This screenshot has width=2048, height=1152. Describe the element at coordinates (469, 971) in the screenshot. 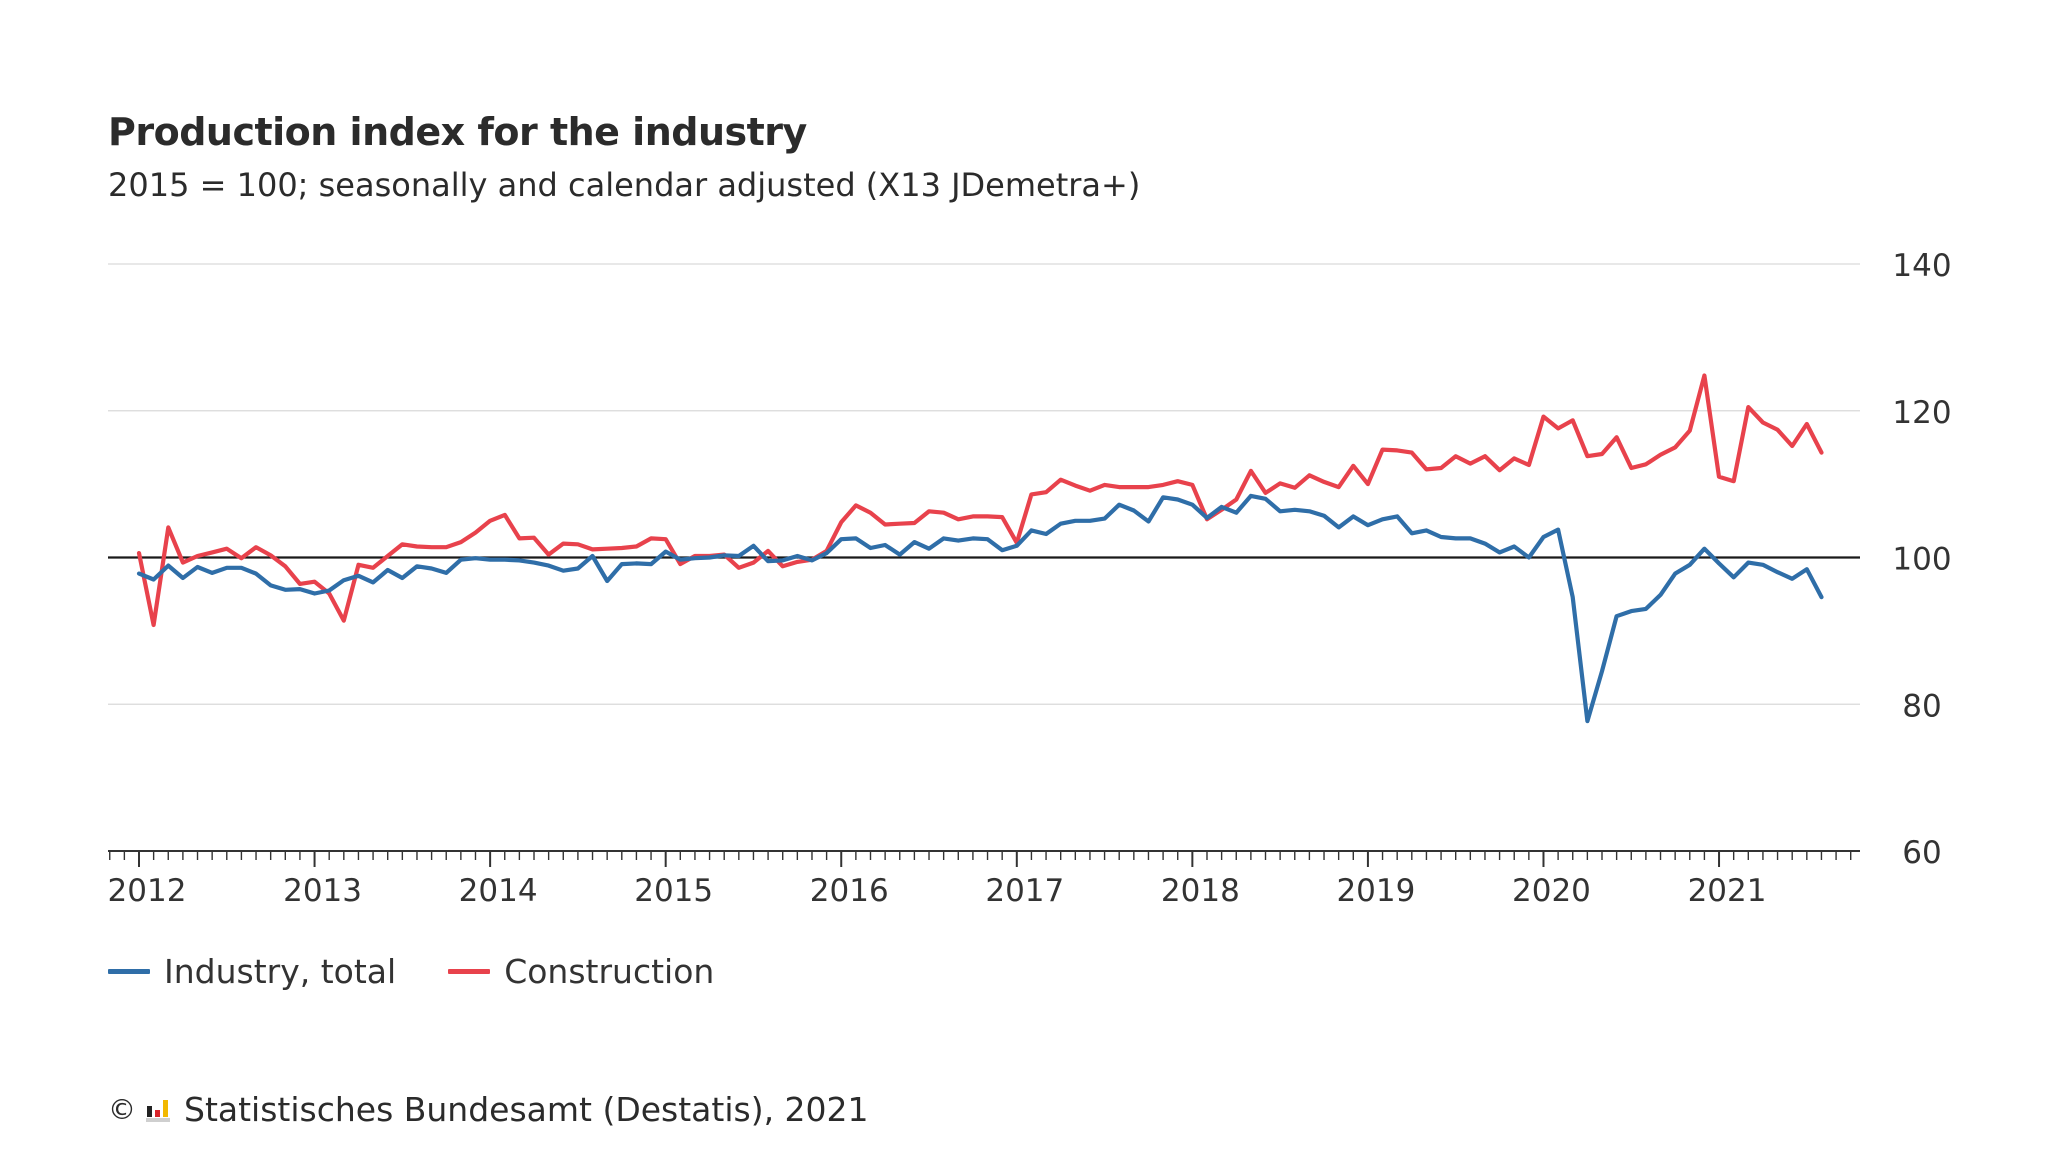

I see `legend-swatch-construction` at that location.